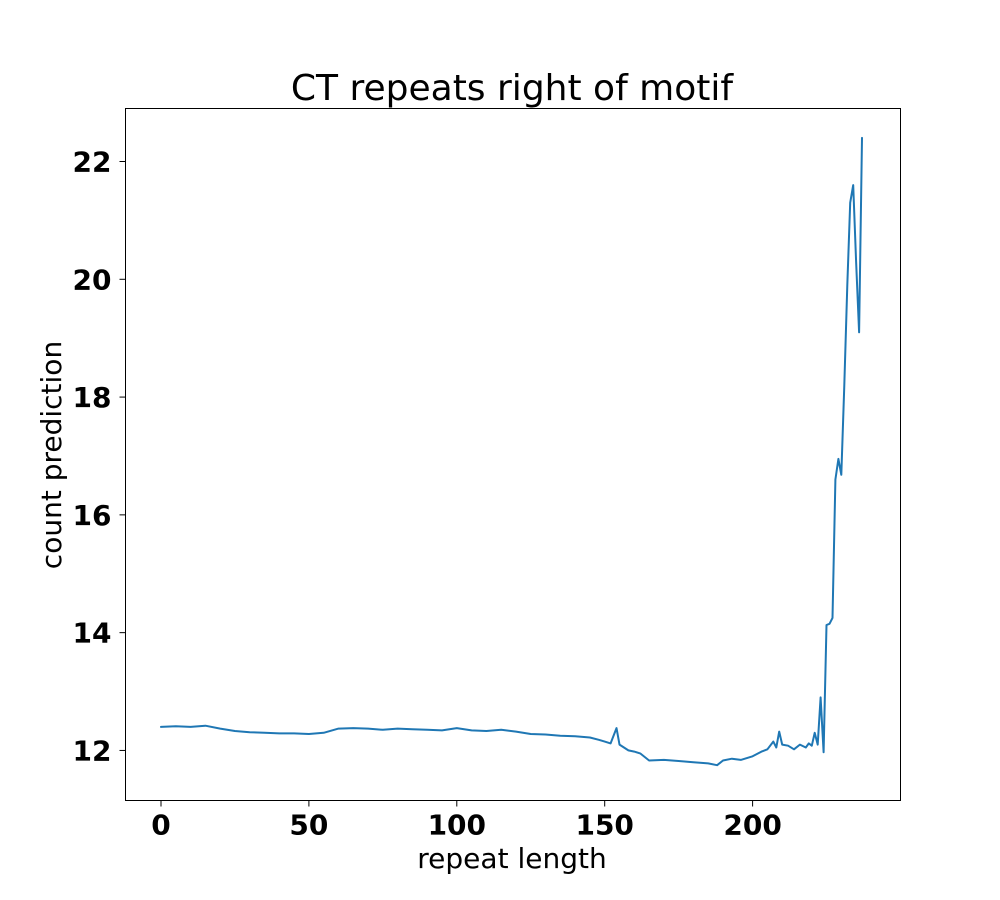  I want to click on y-tick-label: 14, so click(92, 633).